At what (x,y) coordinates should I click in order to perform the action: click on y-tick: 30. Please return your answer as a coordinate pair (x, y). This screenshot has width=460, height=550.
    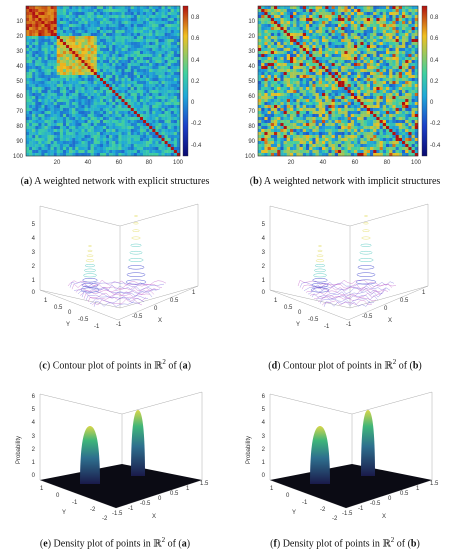
    Looking at the image, I should click on (19, 52).